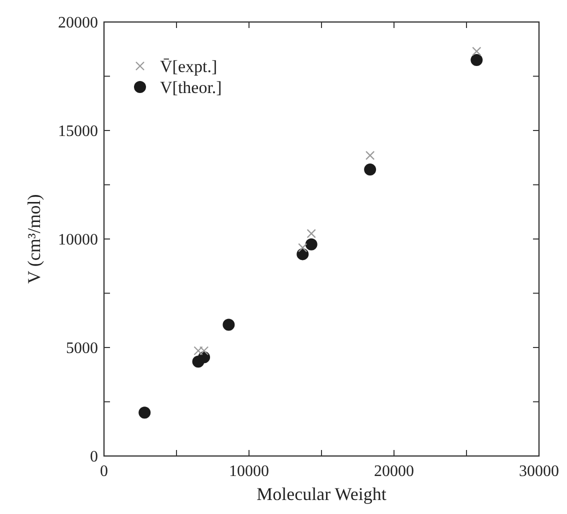 This screenshot has height=514, width=567. I want to click on x-tick-label: 30000, so click(539, 471).